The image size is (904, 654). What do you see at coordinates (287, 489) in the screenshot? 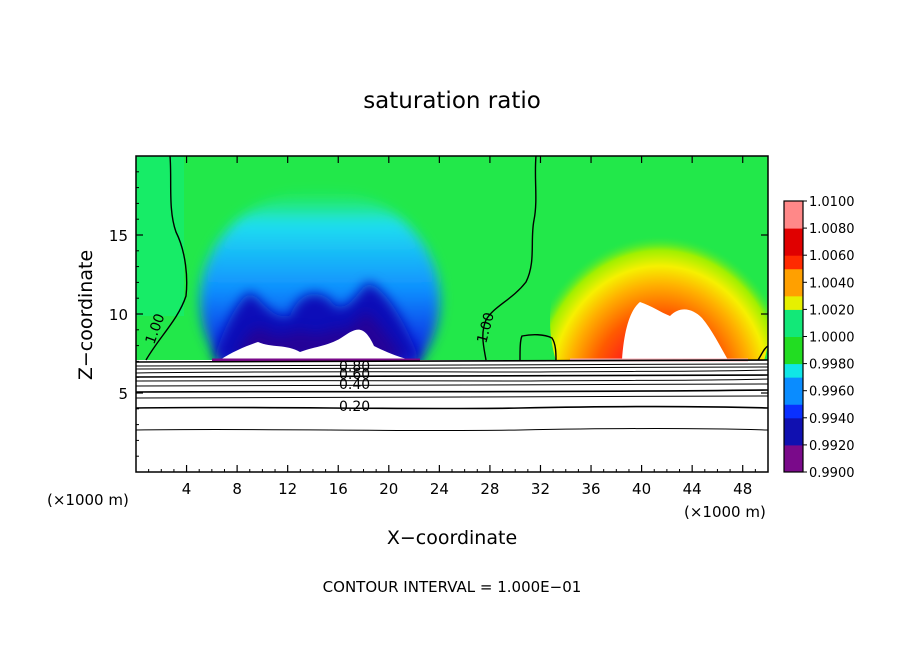
I see `x-tick-label: 12` at bounding box center [287, 489].